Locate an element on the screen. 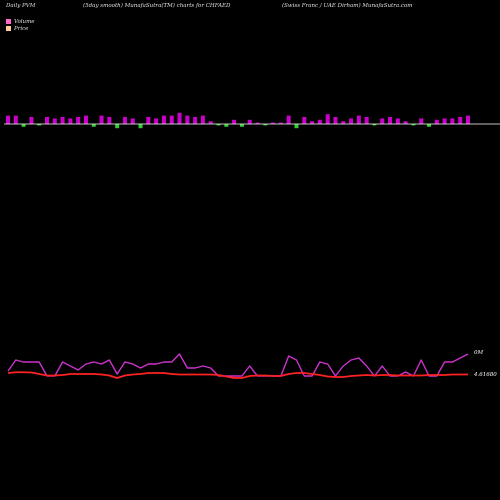 This screenshot has height=500, width=500. price-axis-label: 4.61680 is located at coordinates (485, 375).